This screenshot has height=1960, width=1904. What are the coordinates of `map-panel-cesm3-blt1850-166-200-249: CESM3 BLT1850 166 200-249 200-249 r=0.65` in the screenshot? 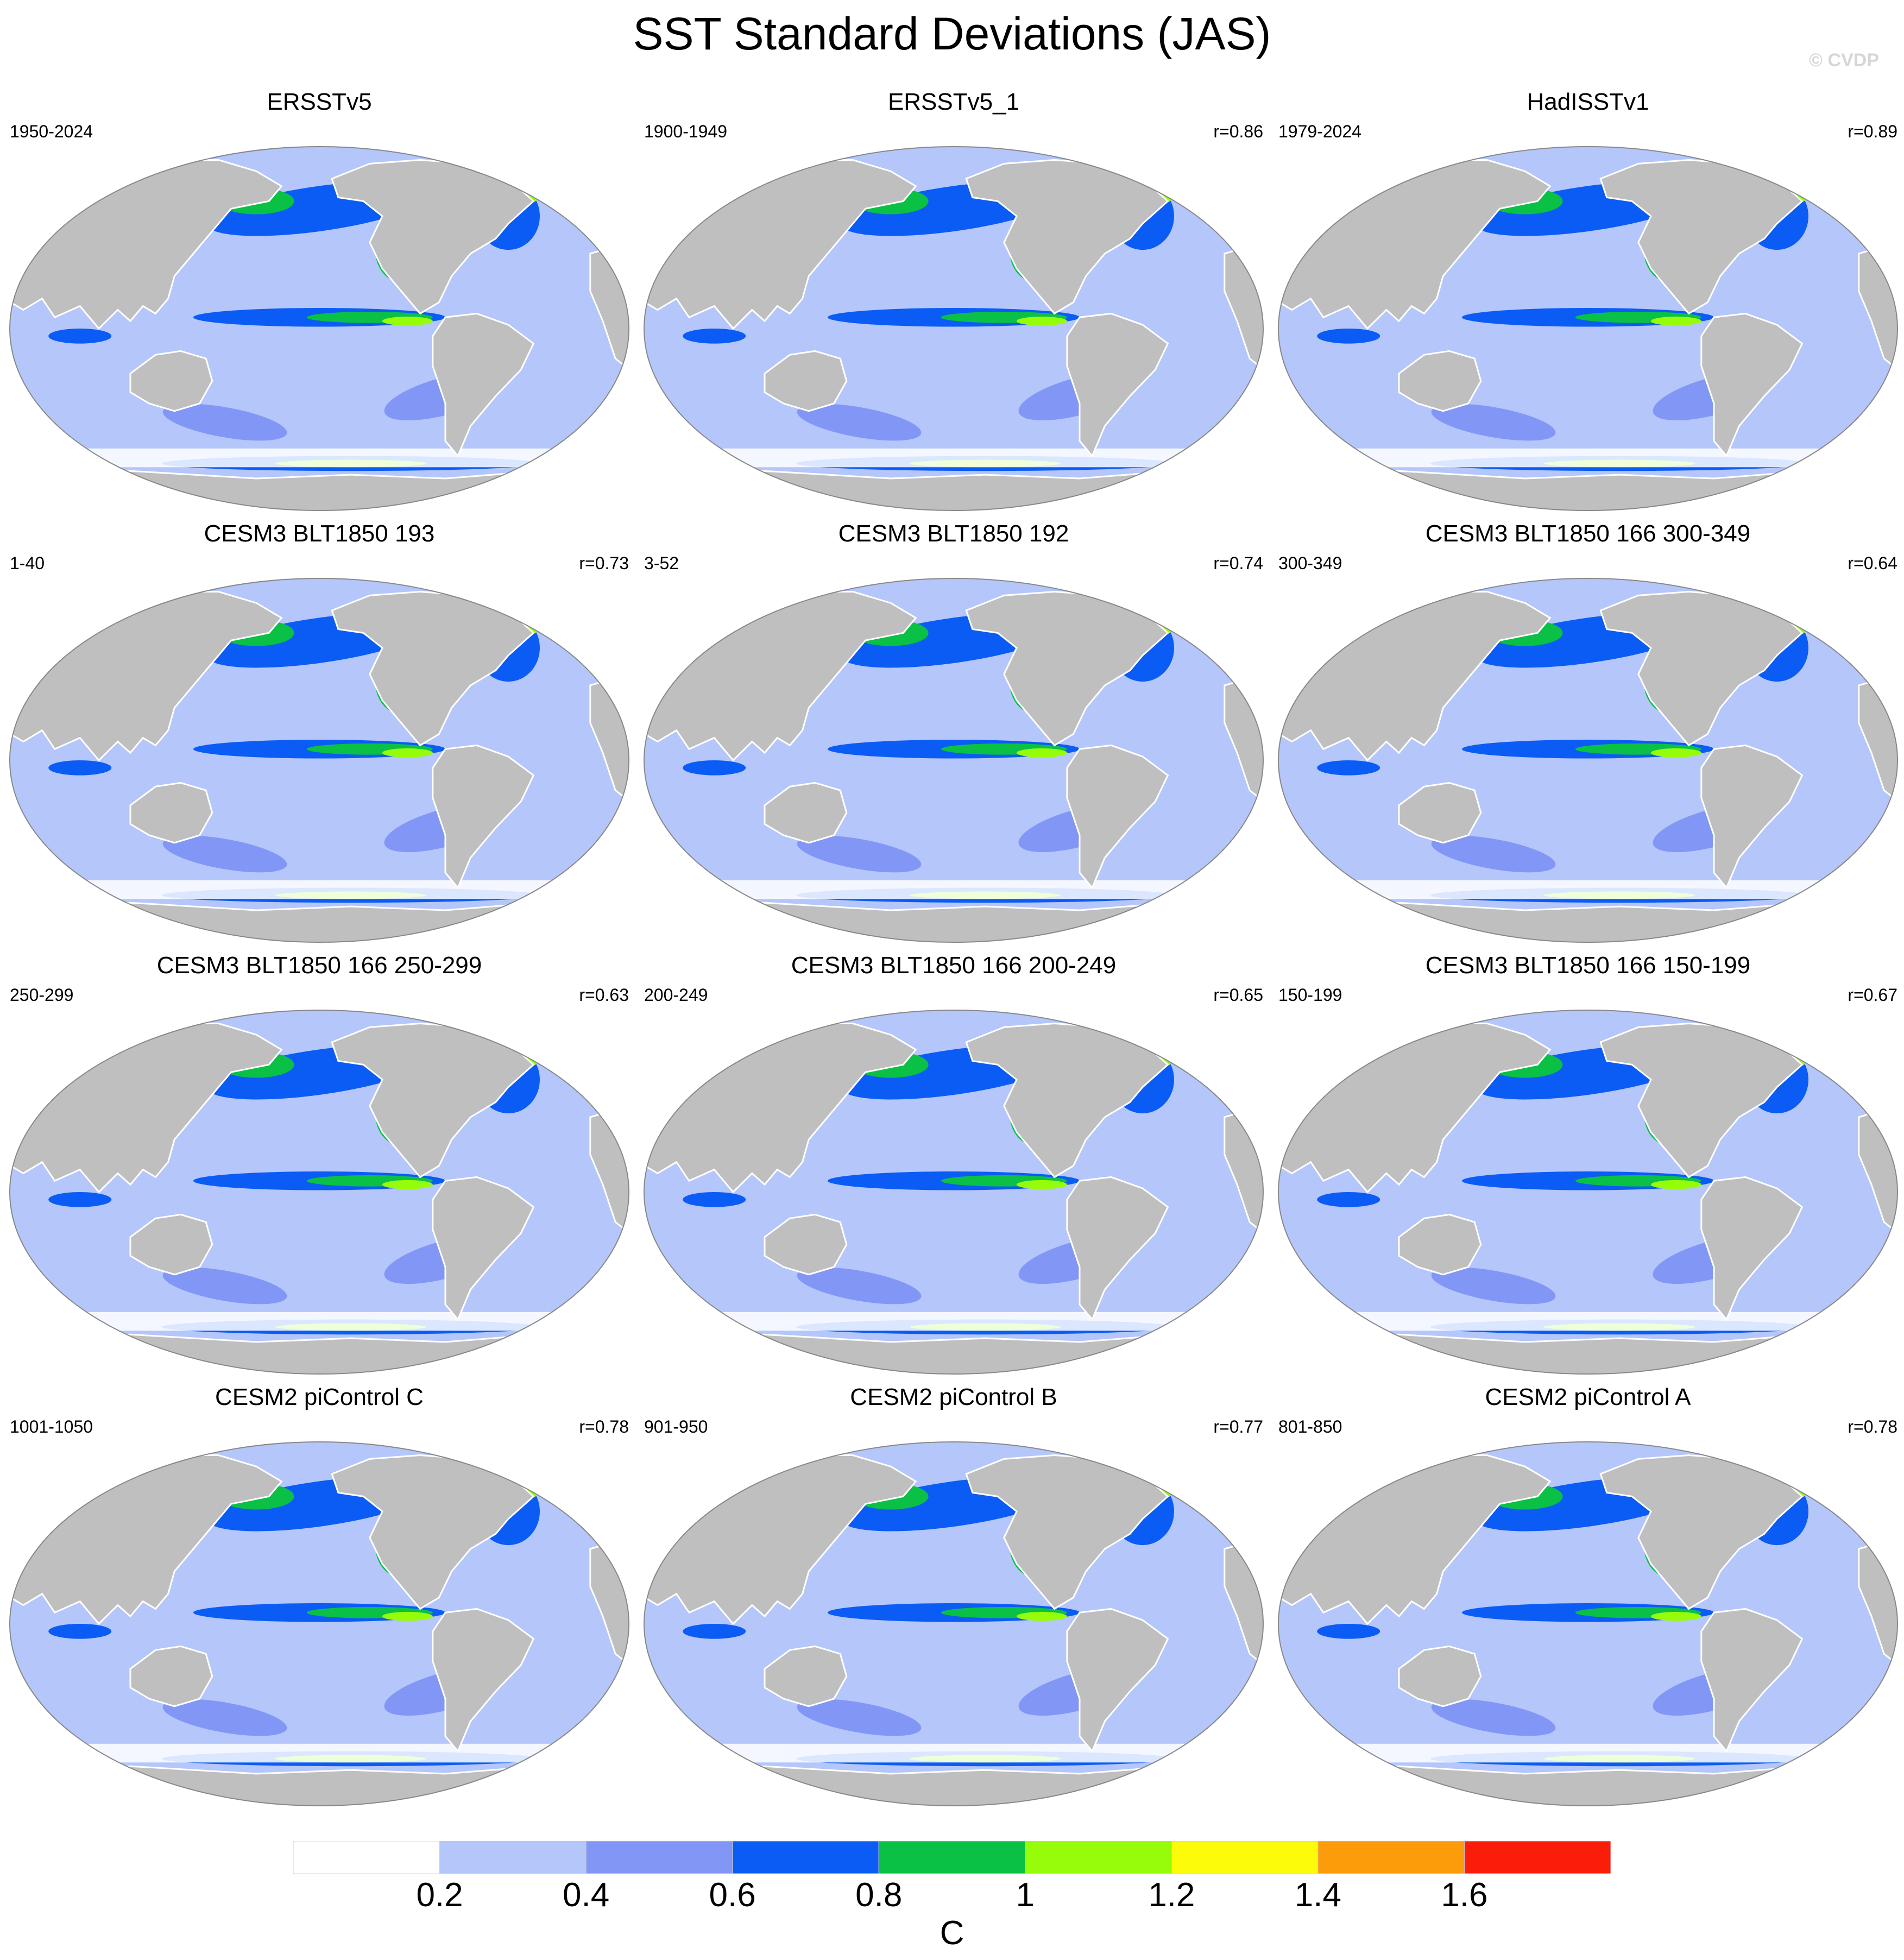 It's located at (954, 1164).